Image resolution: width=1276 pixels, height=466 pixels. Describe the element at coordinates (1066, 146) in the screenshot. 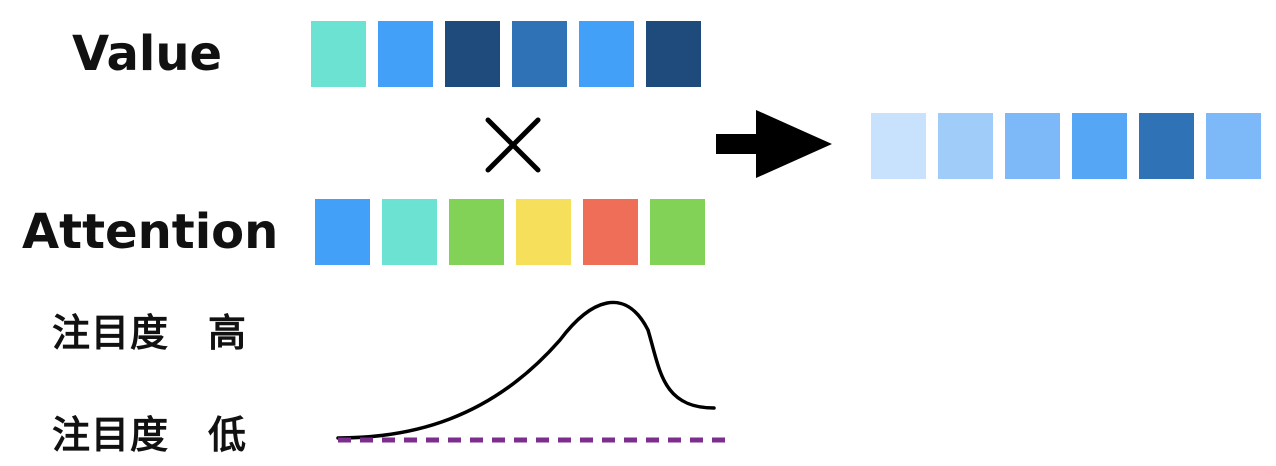

I see `result-vector` at that location.